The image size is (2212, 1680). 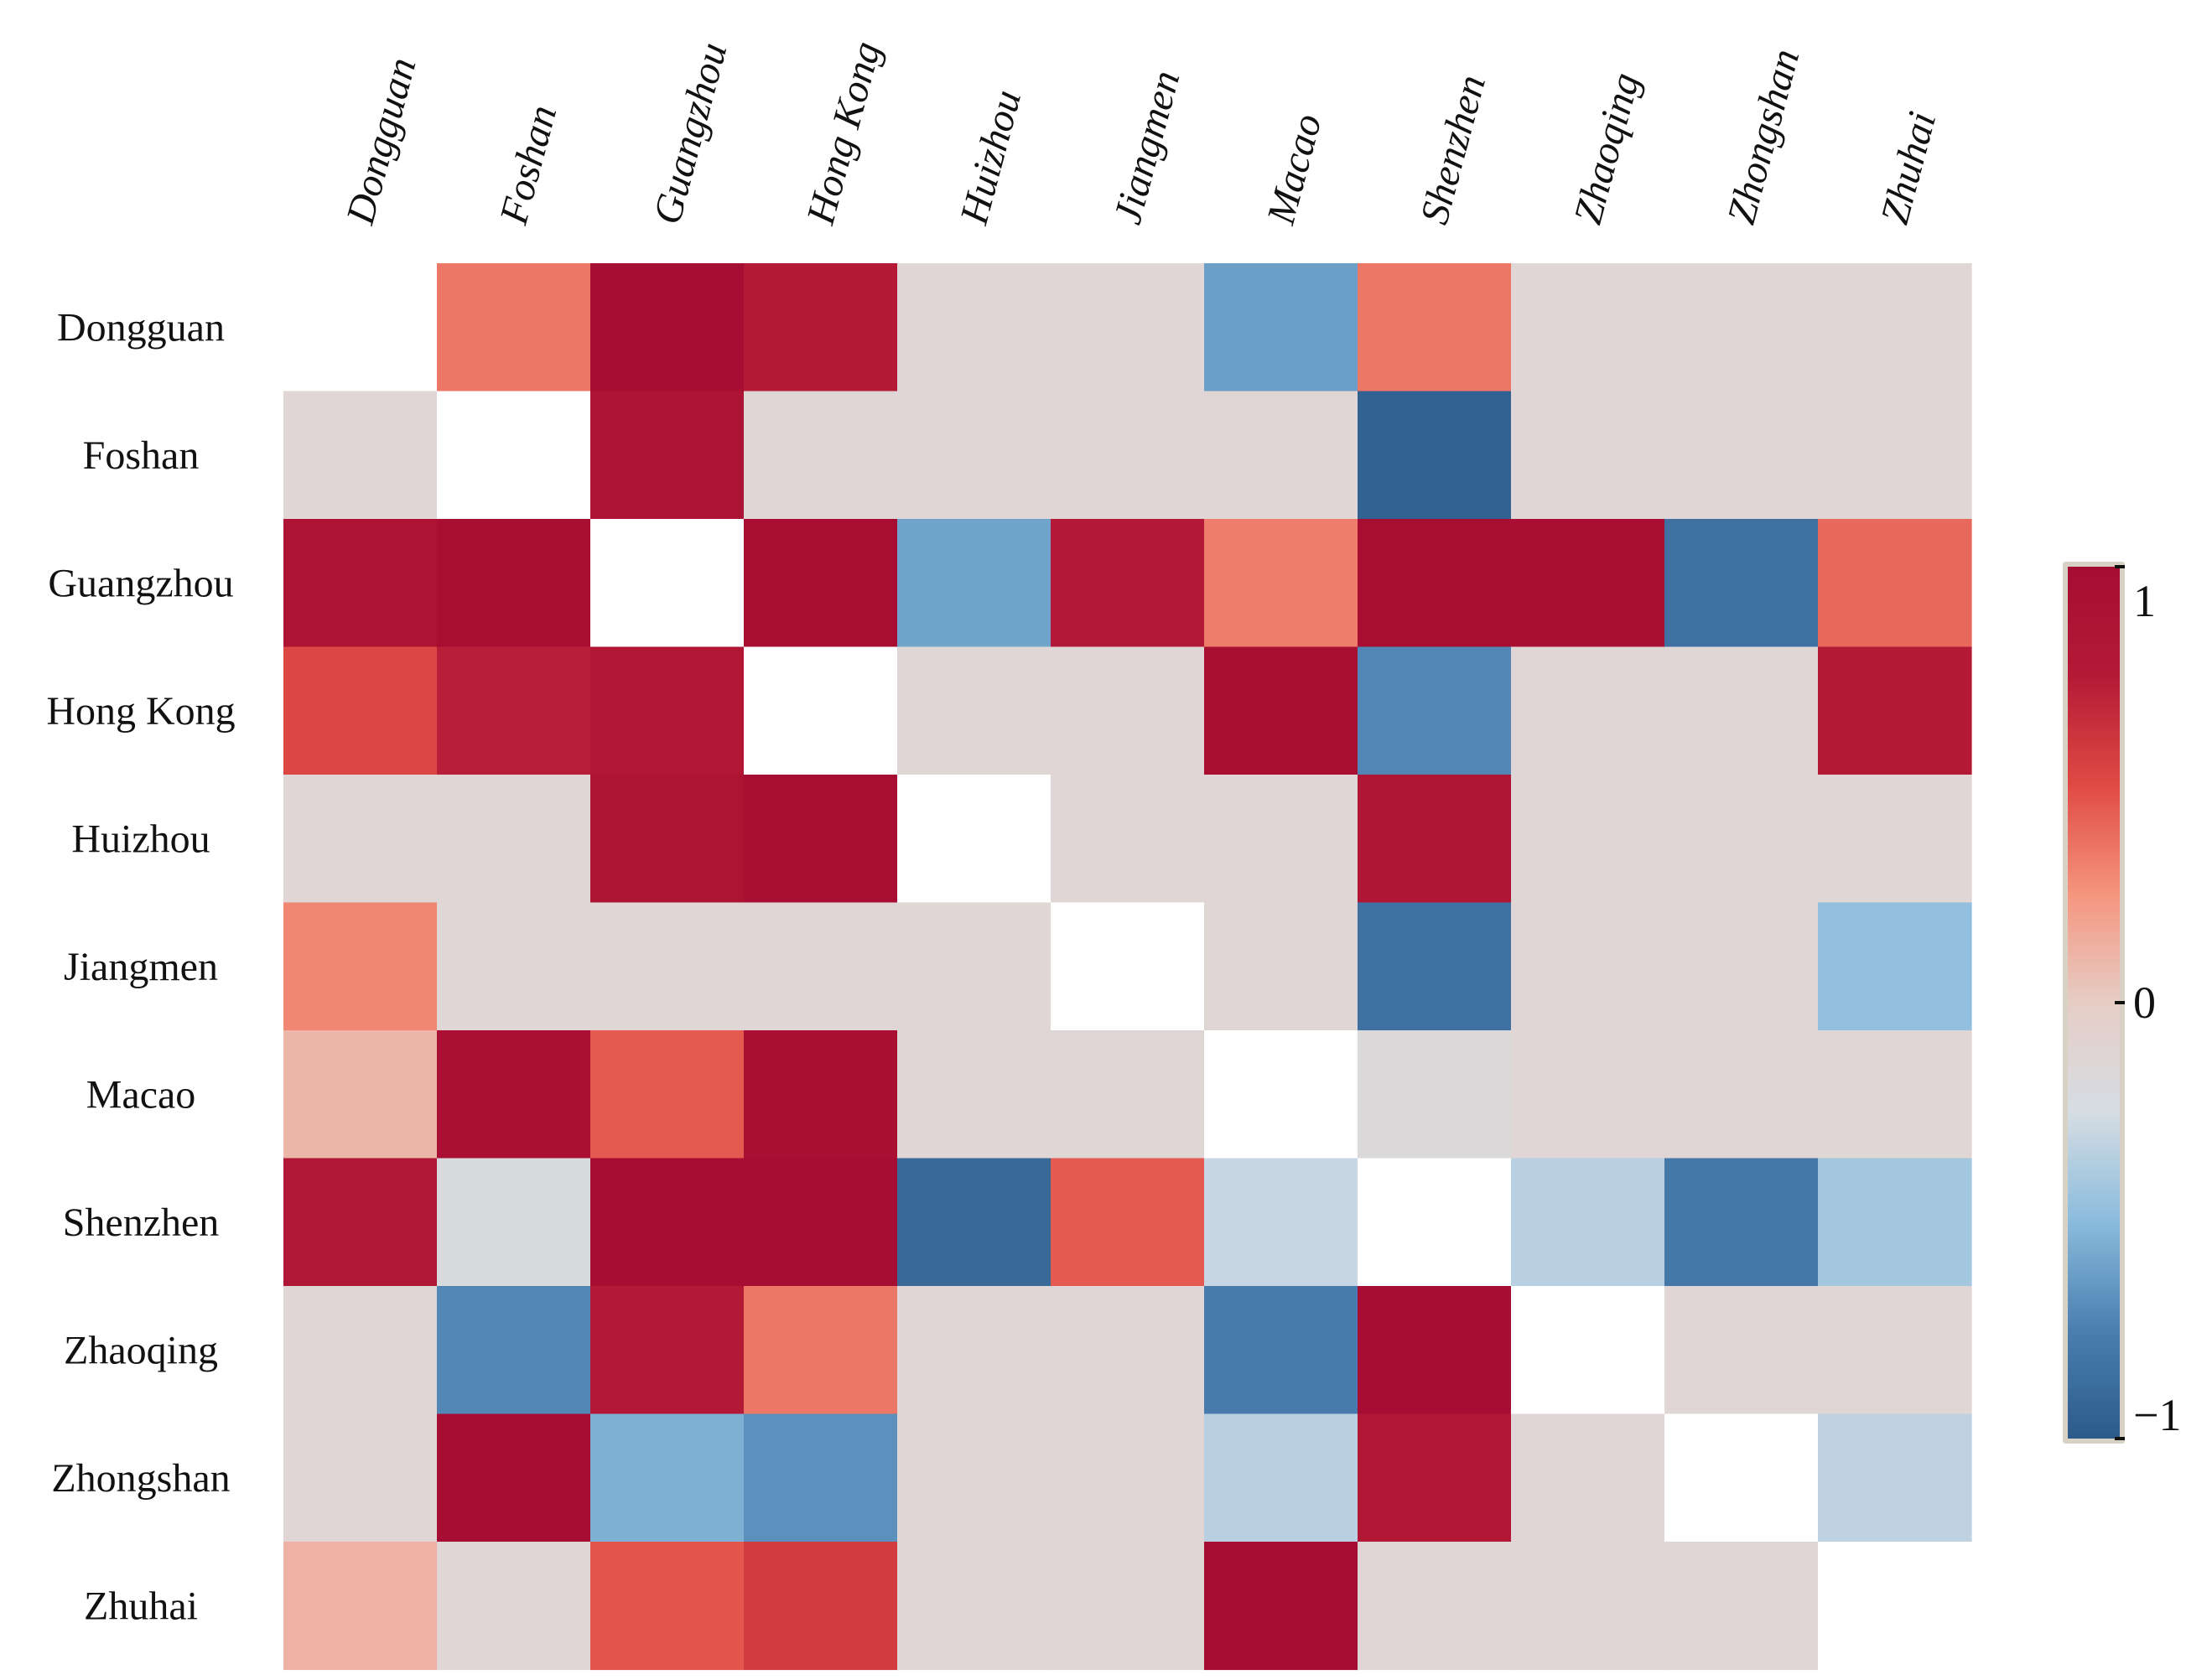 I want to click on colorbar-gradient, so click(x=2094, y=1003).